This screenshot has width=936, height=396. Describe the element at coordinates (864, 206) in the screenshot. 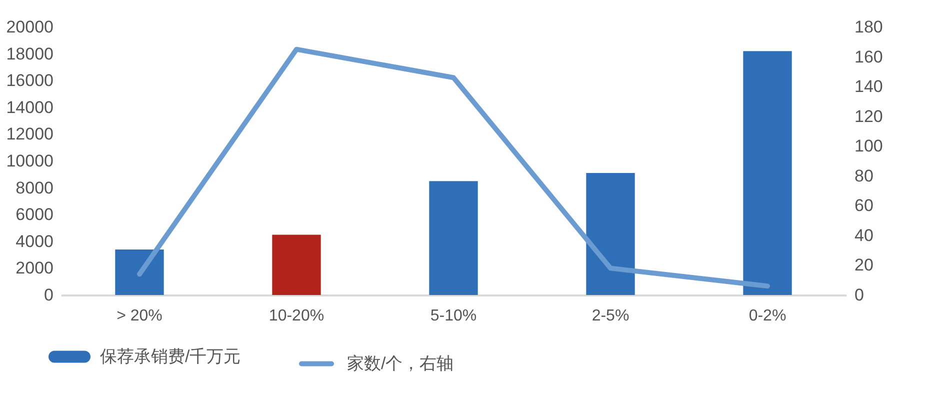

I see `y2-tick-label: 60` at that location.